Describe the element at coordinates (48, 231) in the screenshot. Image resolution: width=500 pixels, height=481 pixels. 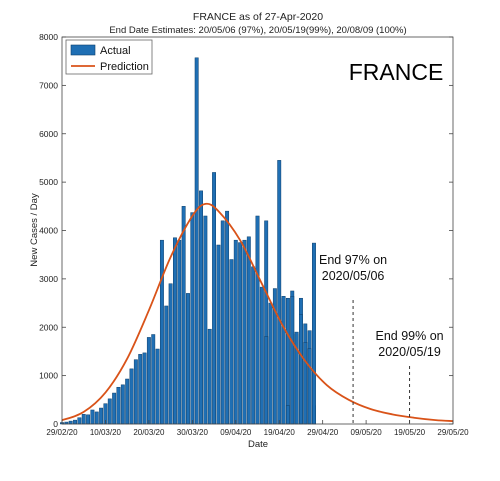
I see `y-tick-label: 4000` at that location.